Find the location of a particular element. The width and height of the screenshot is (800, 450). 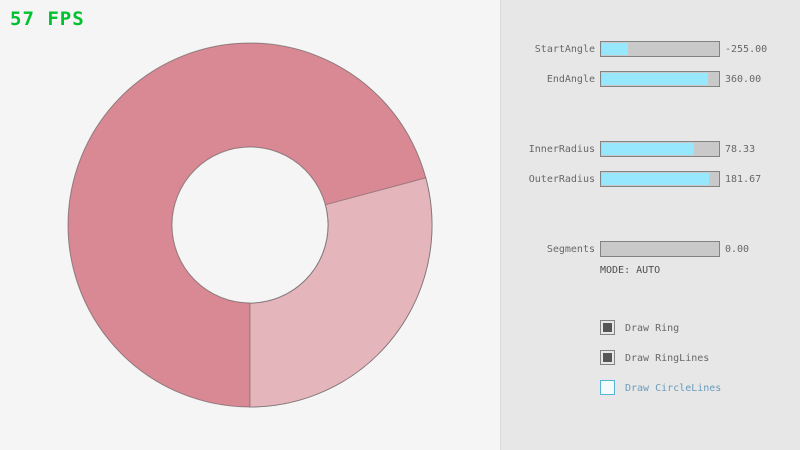

outerradius-slider is located at coordinates (660, 179).